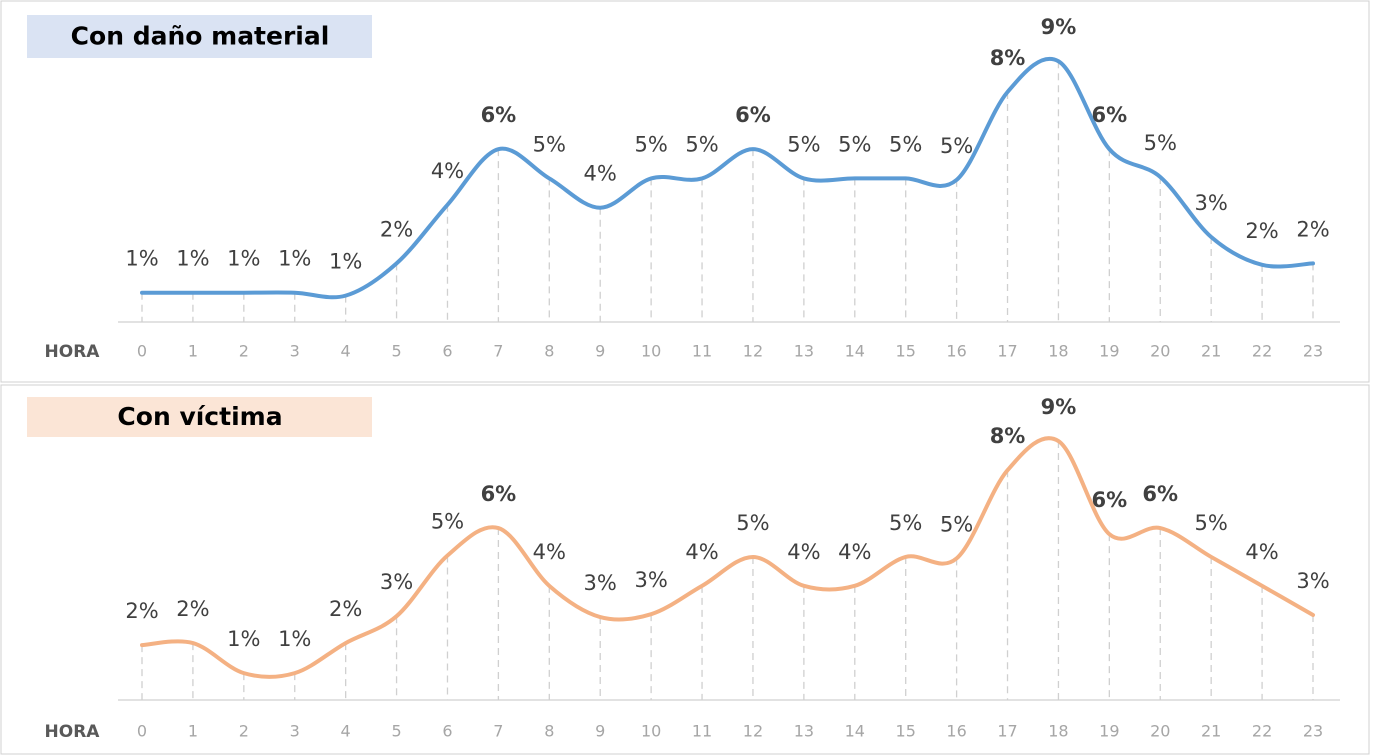 The width and height of the screenshot is (1374, 755). I want to click on panel-title: Con daño material, so click(200, 36).